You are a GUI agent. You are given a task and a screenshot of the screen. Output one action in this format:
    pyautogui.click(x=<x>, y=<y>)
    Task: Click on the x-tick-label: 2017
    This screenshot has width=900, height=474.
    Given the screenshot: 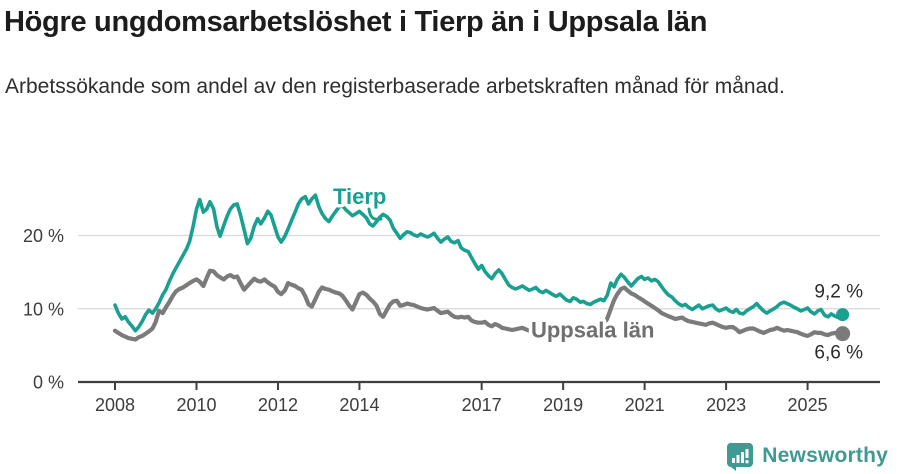 What is the action you would take?
    pyautogui.click(x=482, y=405)
    